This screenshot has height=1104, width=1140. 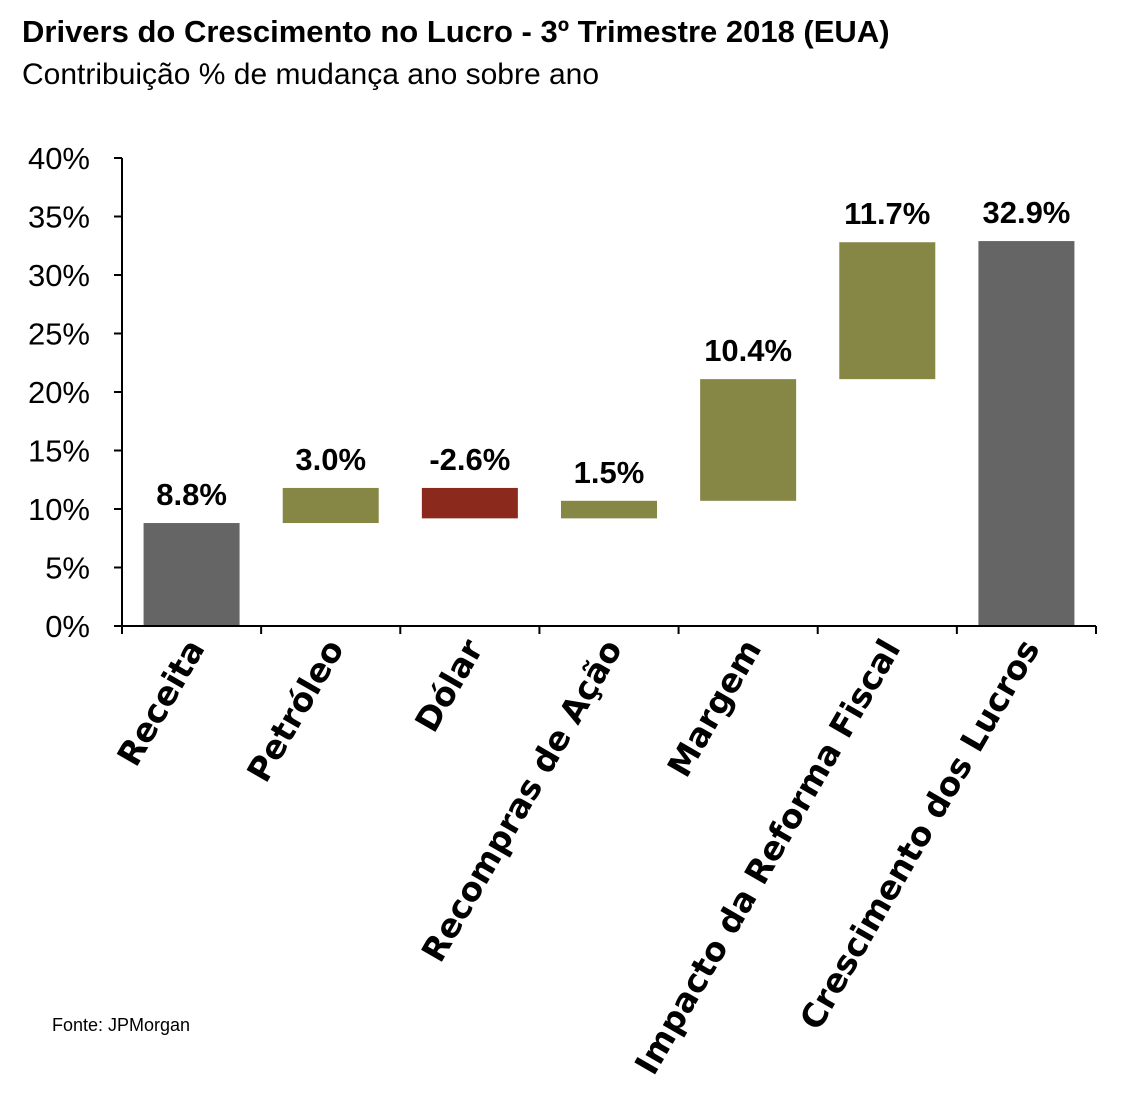 What do you see at coordinates (59, 334) in the screenshot?
I see `y-tick-label-5: 25%` at bounding box center [59, 334].